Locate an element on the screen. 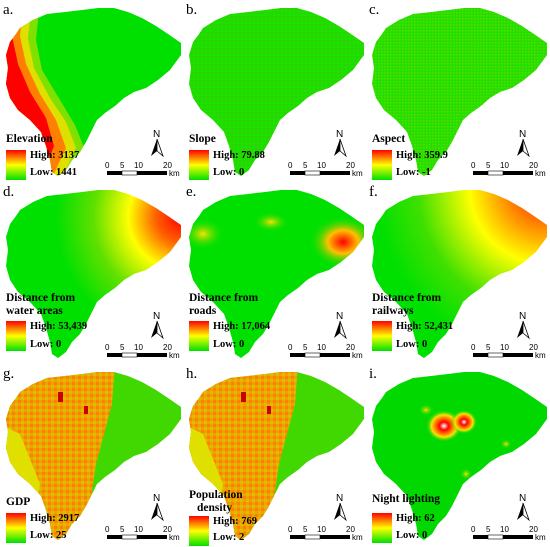  night-lighting-map is located at coordinates (459, 456).